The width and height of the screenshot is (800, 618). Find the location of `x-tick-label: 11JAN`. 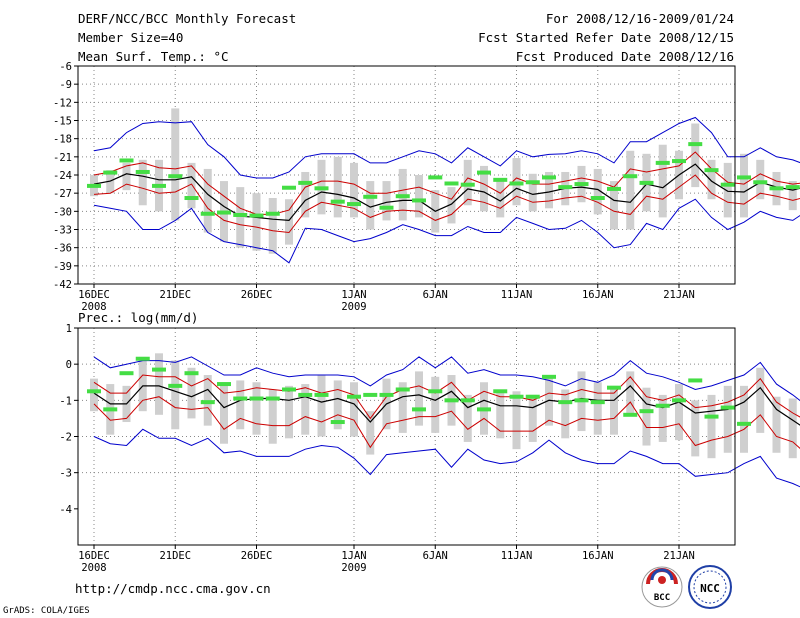

x-tick-label: 11JAN is located at coordinates (517, 556).